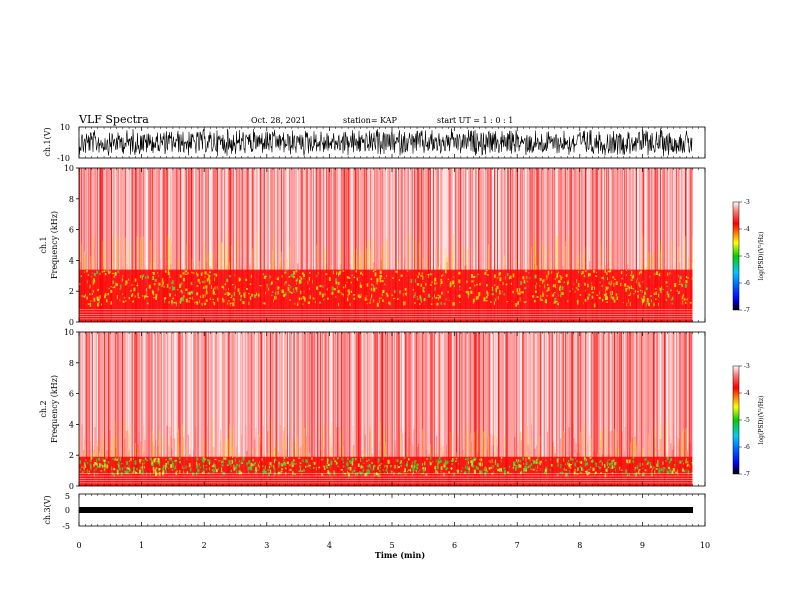  I want to click on figure-date: Oct. 28, 2021, so click(278, 120).